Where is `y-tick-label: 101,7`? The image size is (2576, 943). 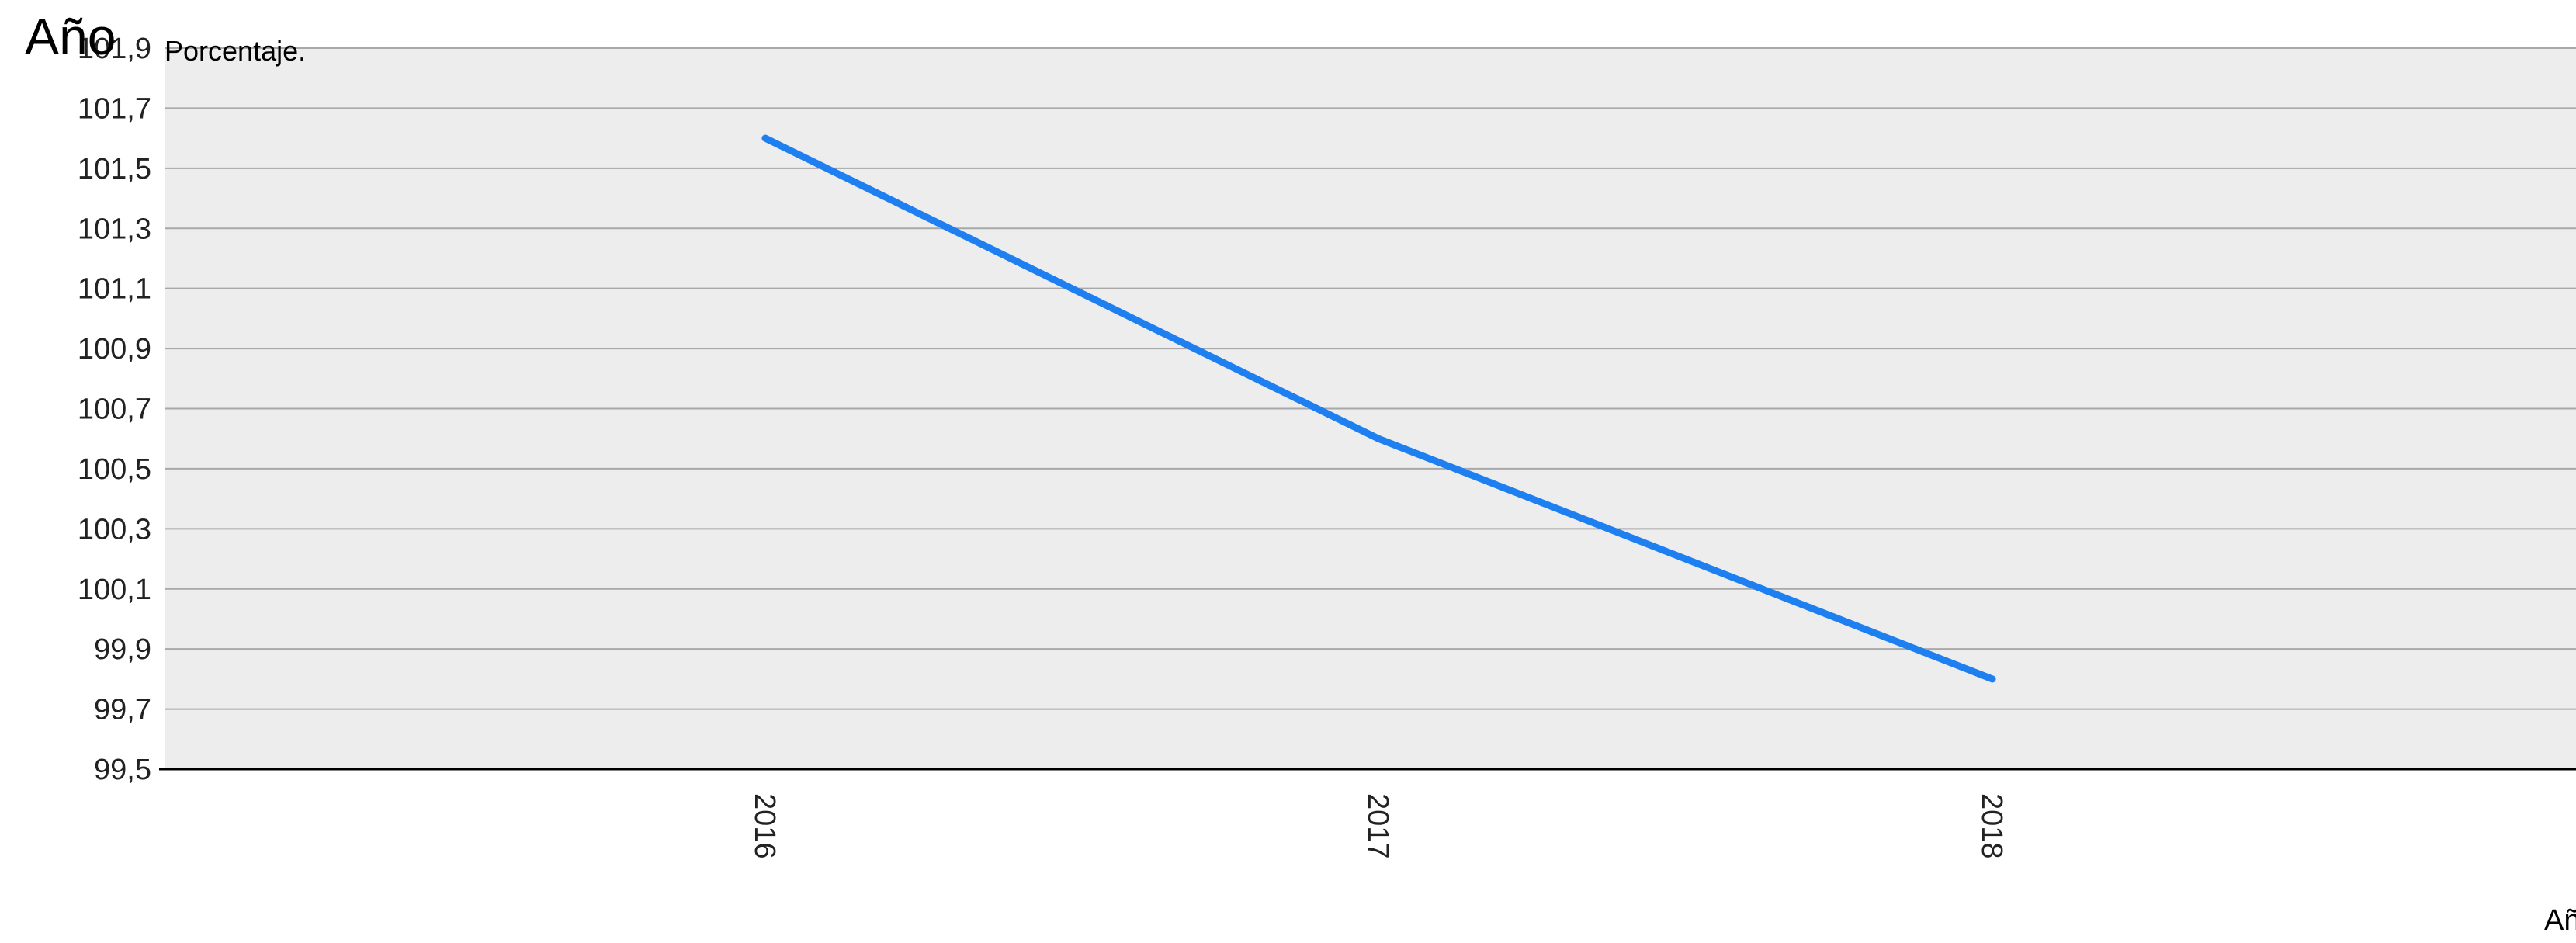 y-tick-label: 101,7 is located at coordinates (114, 108).